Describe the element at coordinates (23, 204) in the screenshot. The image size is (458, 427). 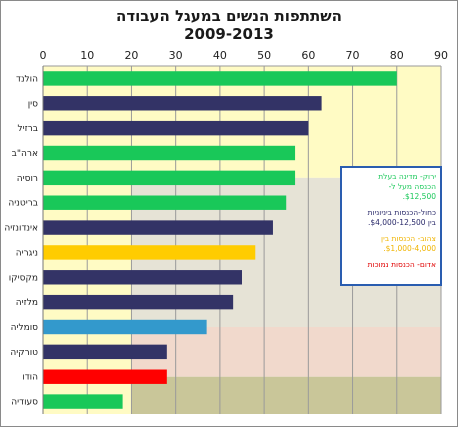
I see `y-category-label: בריטניה` at that location.